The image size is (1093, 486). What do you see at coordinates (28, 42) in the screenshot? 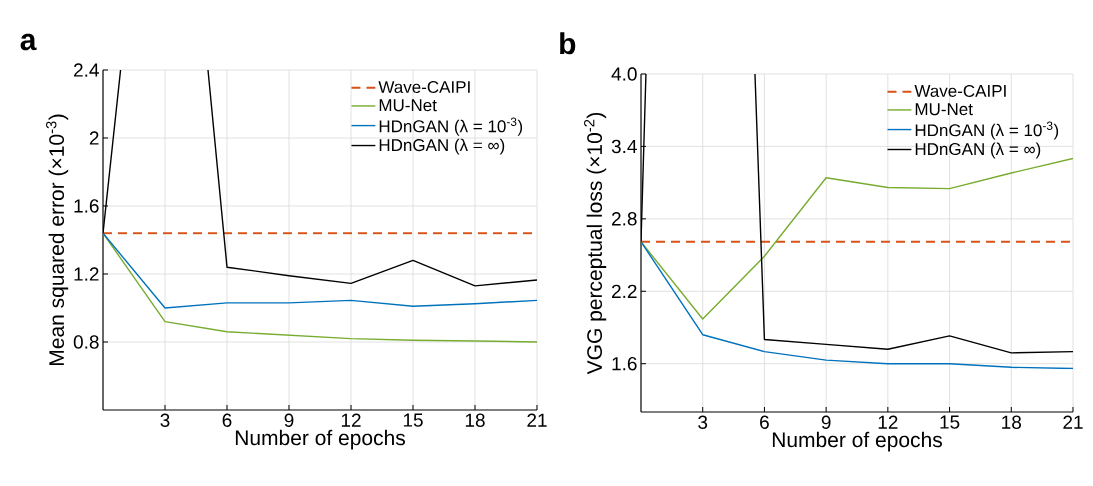
I see `chart-title: a` at bounding box center [28, 42].